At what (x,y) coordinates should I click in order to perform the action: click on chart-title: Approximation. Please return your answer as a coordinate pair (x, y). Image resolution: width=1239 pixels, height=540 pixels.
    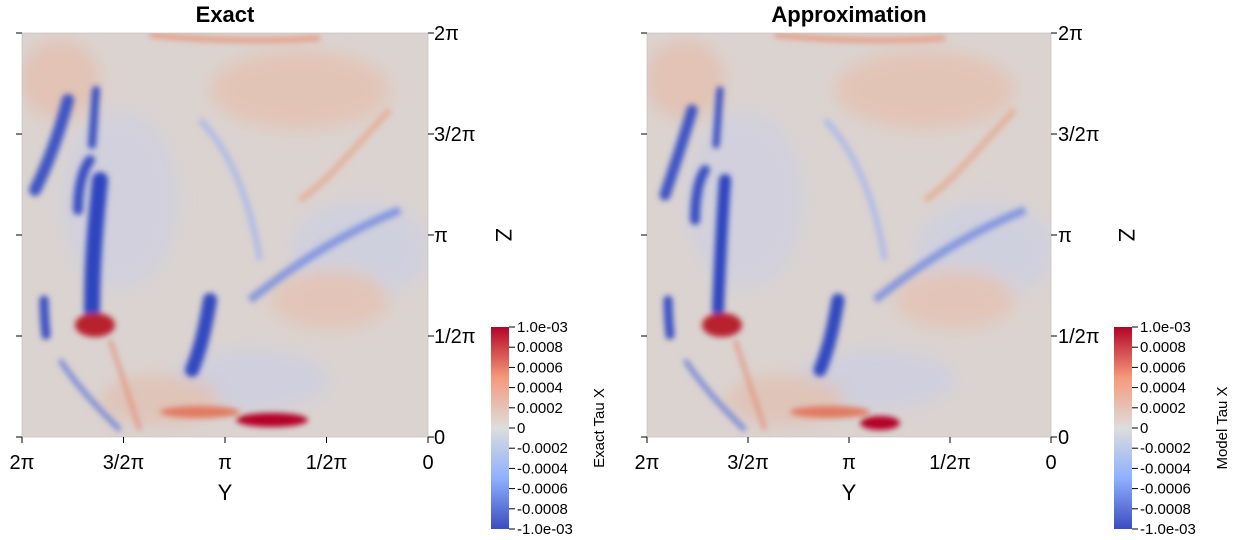
    Looking at the image, I should click on (848, 14).